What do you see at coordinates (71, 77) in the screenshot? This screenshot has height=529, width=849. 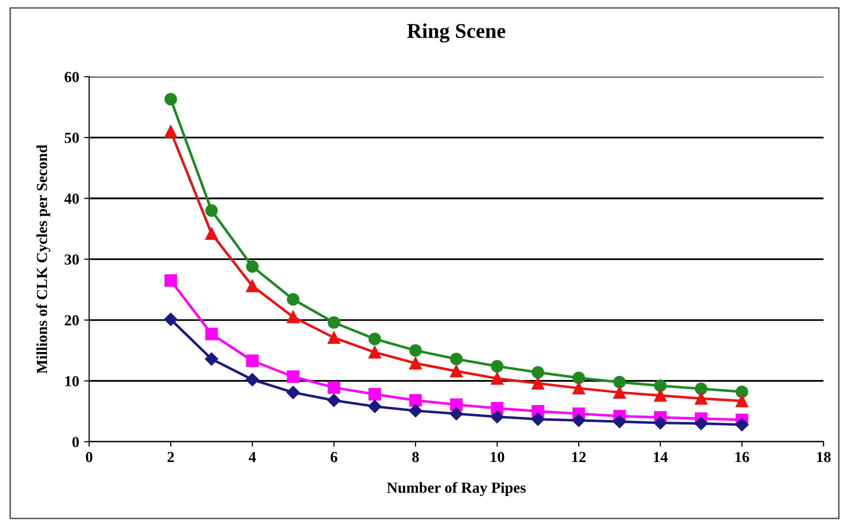 I see `y-tick-label: 60` at bounding box center [71, 77].